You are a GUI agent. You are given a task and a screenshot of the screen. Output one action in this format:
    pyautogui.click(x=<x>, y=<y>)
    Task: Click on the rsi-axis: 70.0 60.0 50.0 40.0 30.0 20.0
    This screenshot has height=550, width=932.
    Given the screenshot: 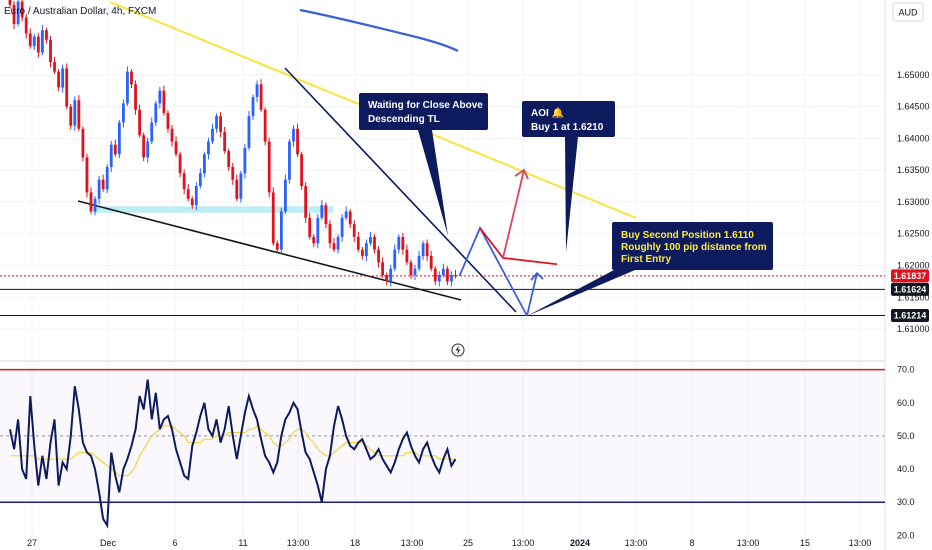 What is the action you would take?
    pyautogui.click(x=906, y=453)
    